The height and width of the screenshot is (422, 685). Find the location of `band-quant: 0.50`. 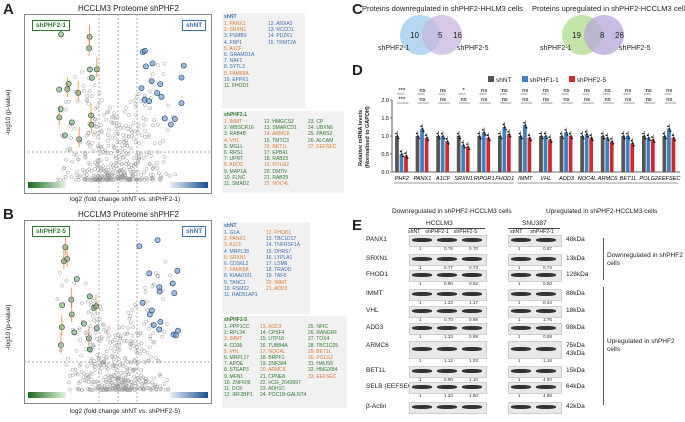

band-quant: 0.50 is located at coordinates (547, 283).